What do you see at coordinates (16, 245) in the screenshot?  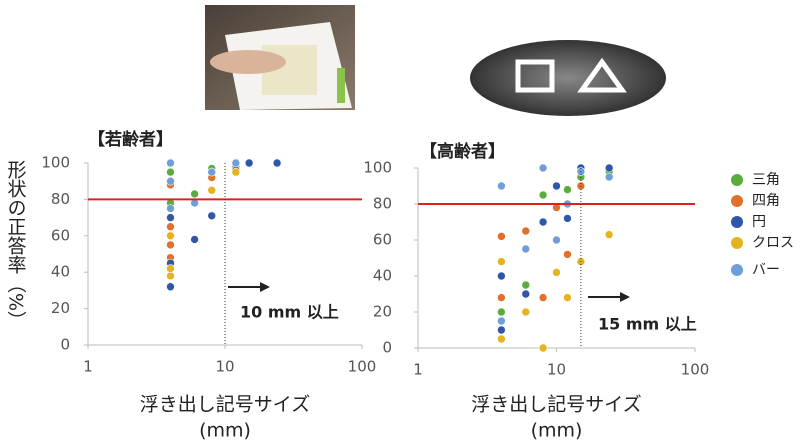 I see `y-axis-label: 形状の正答率（%）` at bounding box center [16, 245].